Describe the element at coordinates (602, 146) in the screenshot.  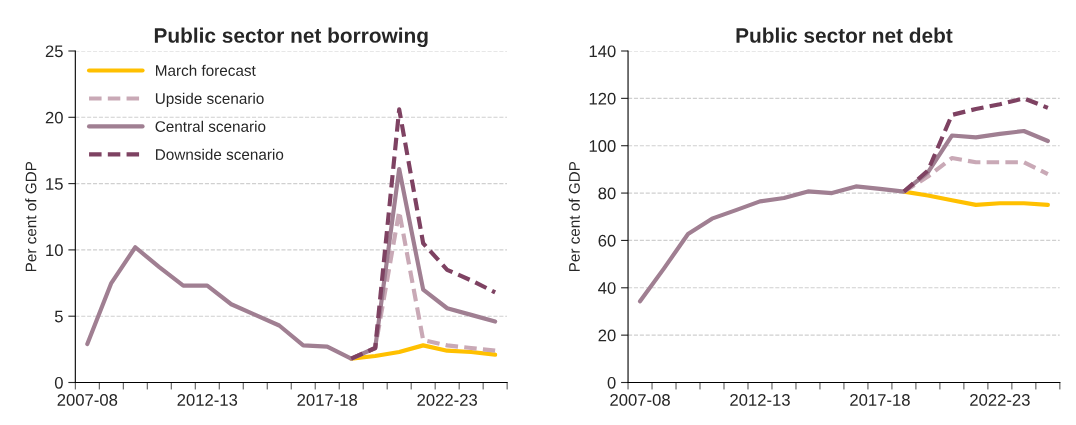
I see `y-tick-label: 100` at that location.